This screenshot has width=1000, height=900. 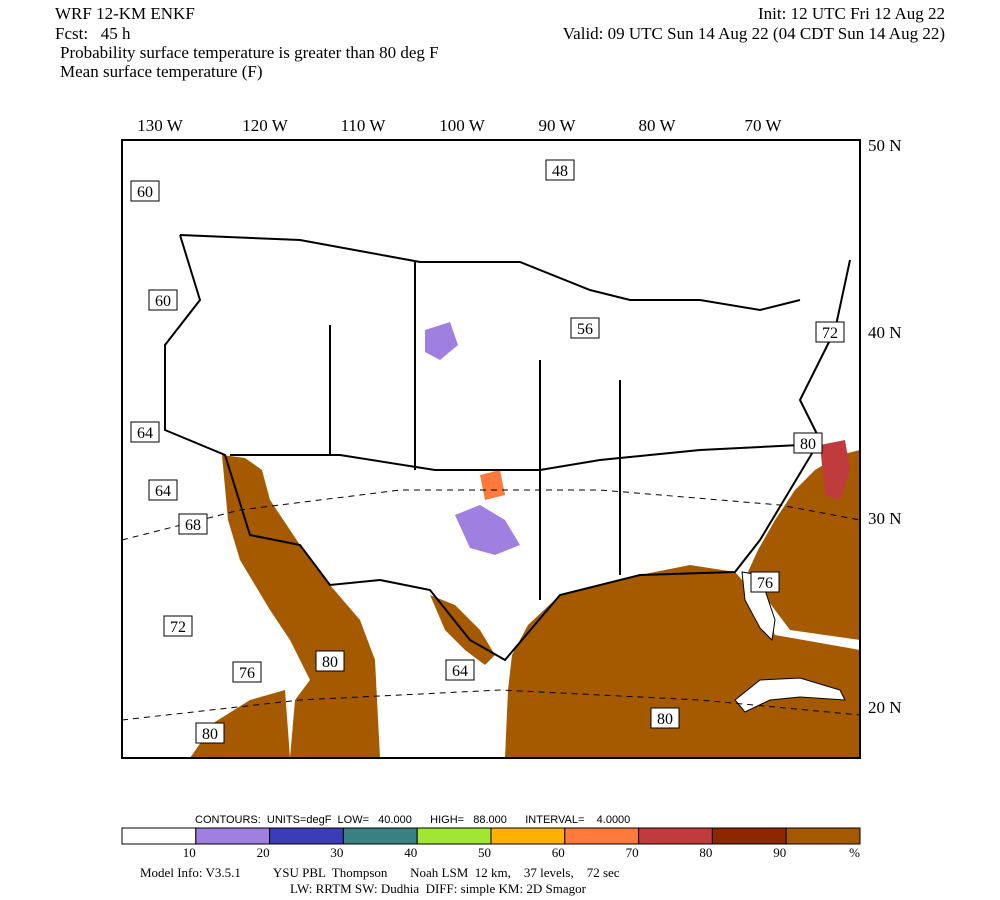 What do you see at coordinates (705, 852) in the screenshot?
I see `colorbar-label: 80` at bounding box center [705, 852].